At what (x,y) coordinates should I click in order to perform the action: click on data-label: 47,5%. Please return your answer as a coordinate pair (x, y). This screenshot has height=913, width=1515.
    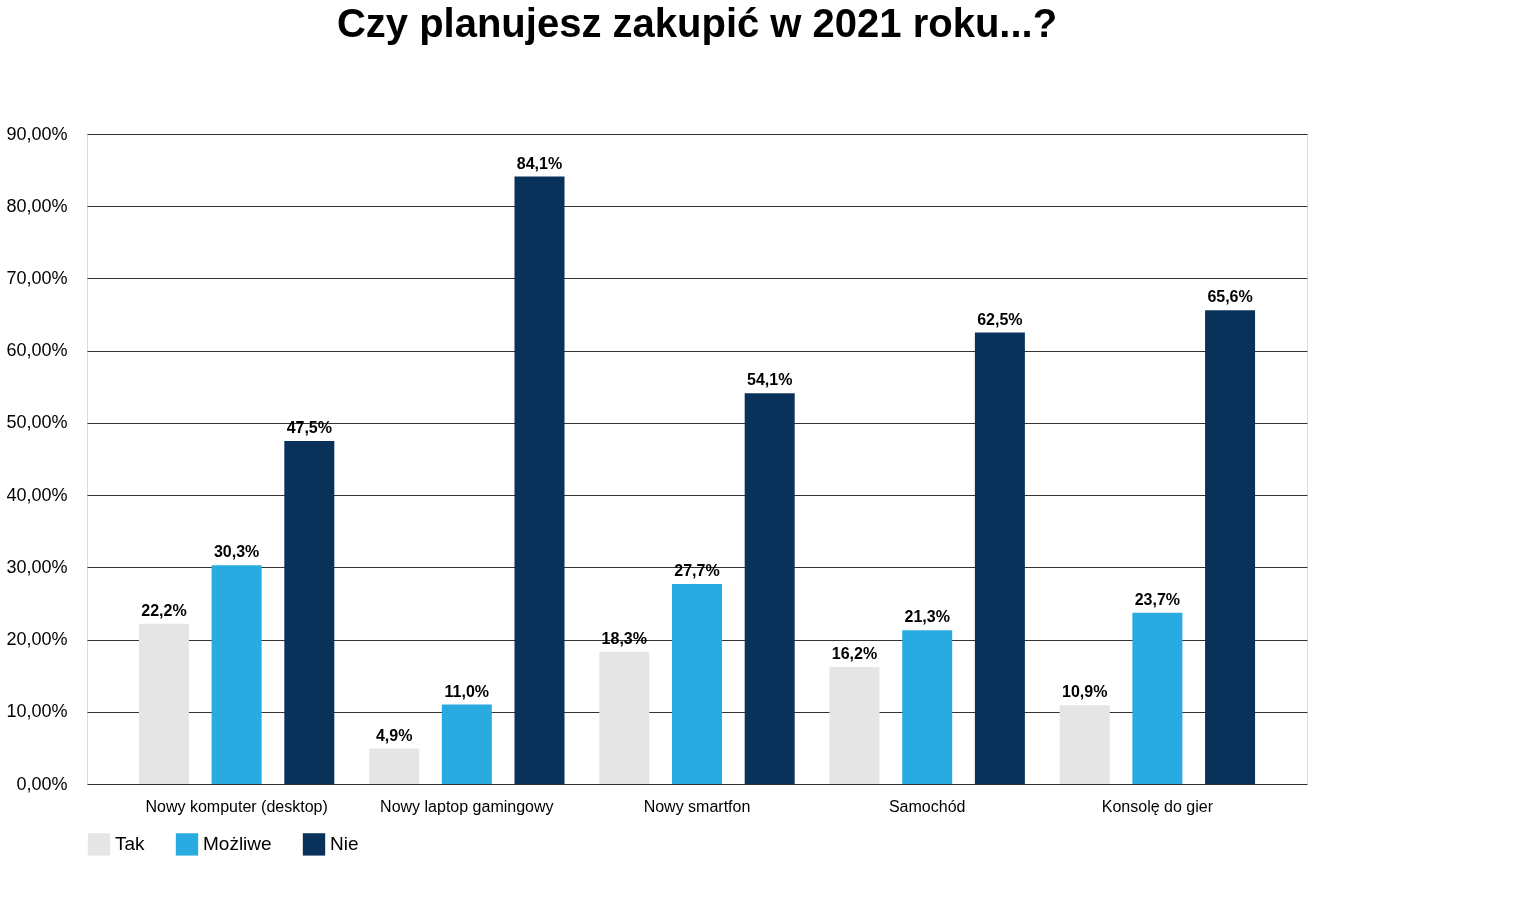
    Looking at the image, I should click on (309, 427).